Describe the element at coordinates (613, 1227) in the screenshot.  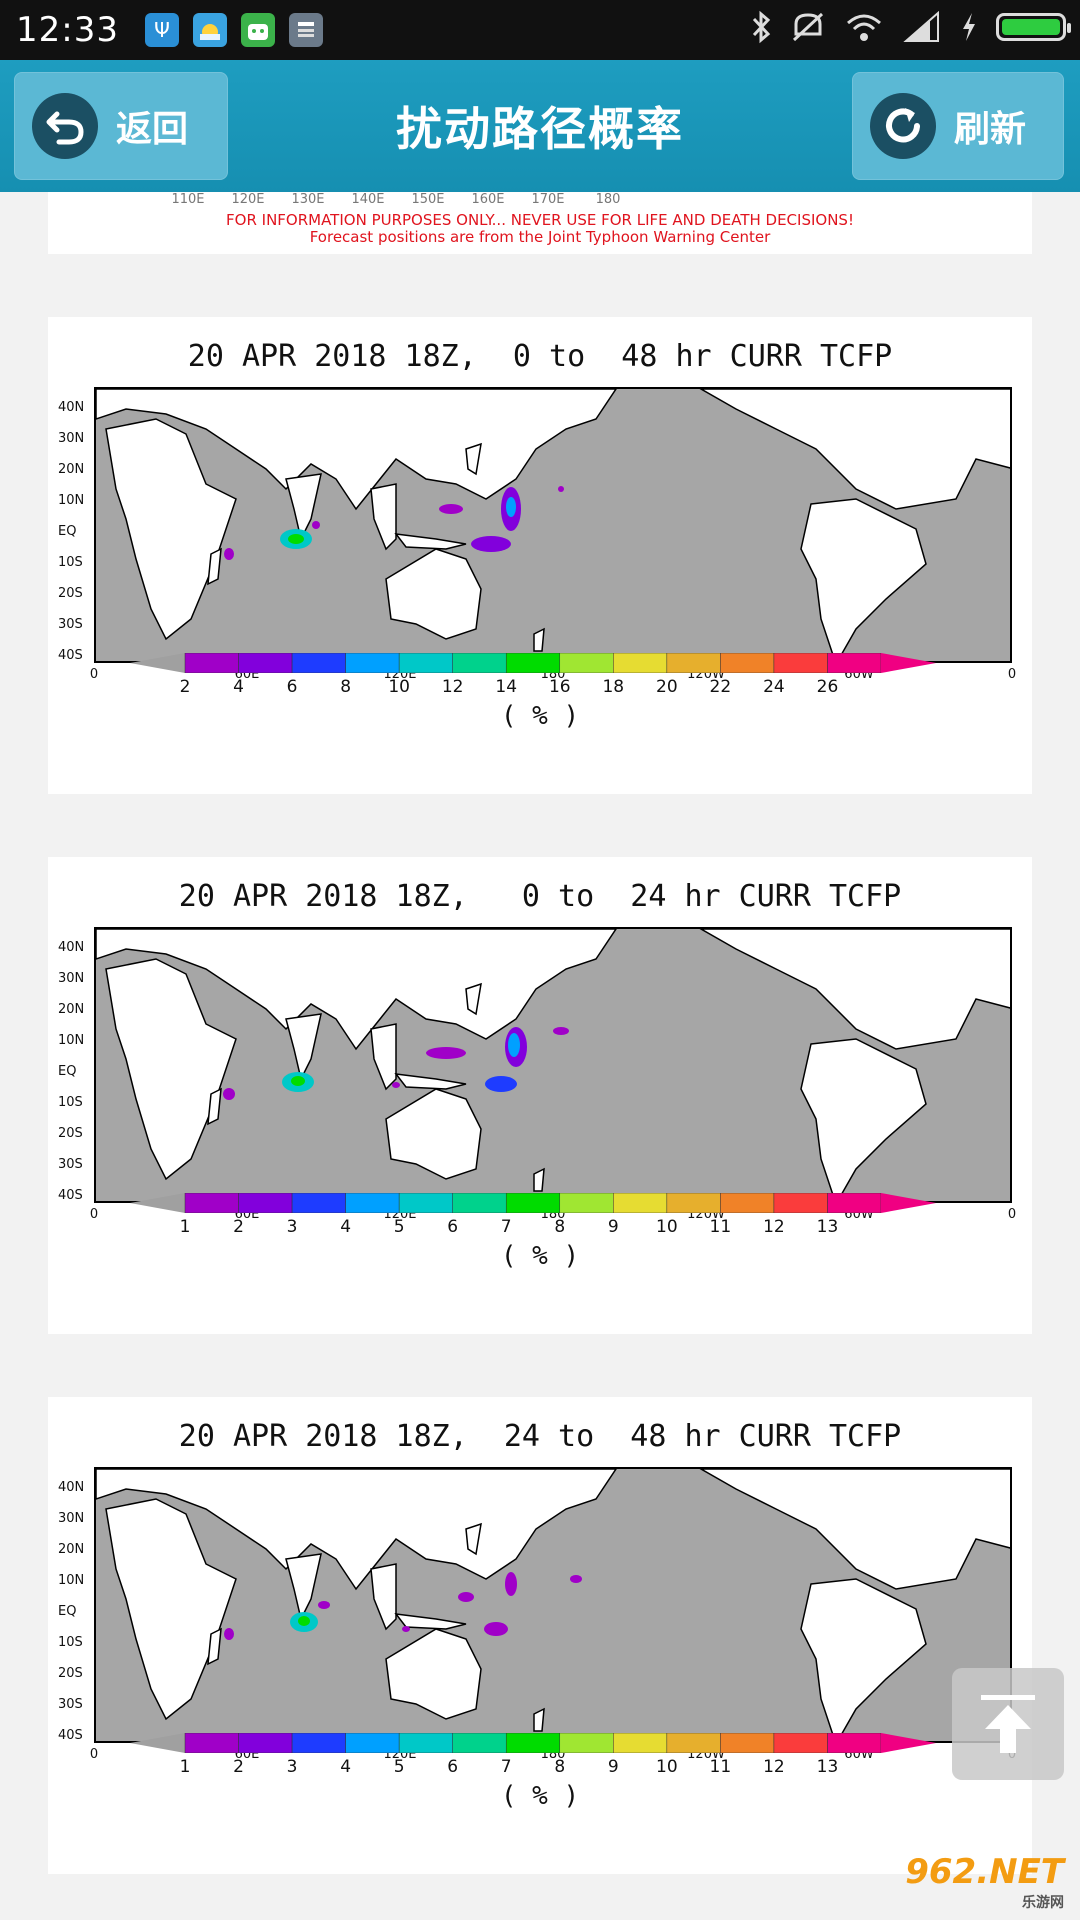
I see `colorbar-label: 9` at that location.